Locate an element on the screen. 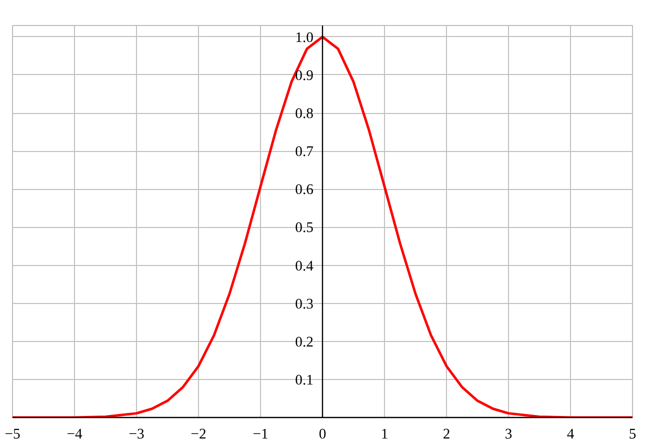 Image resolution: width=667 pixels, height=441 pixels. y-tick-label: 0.9 is located at coordinates (304, 76).